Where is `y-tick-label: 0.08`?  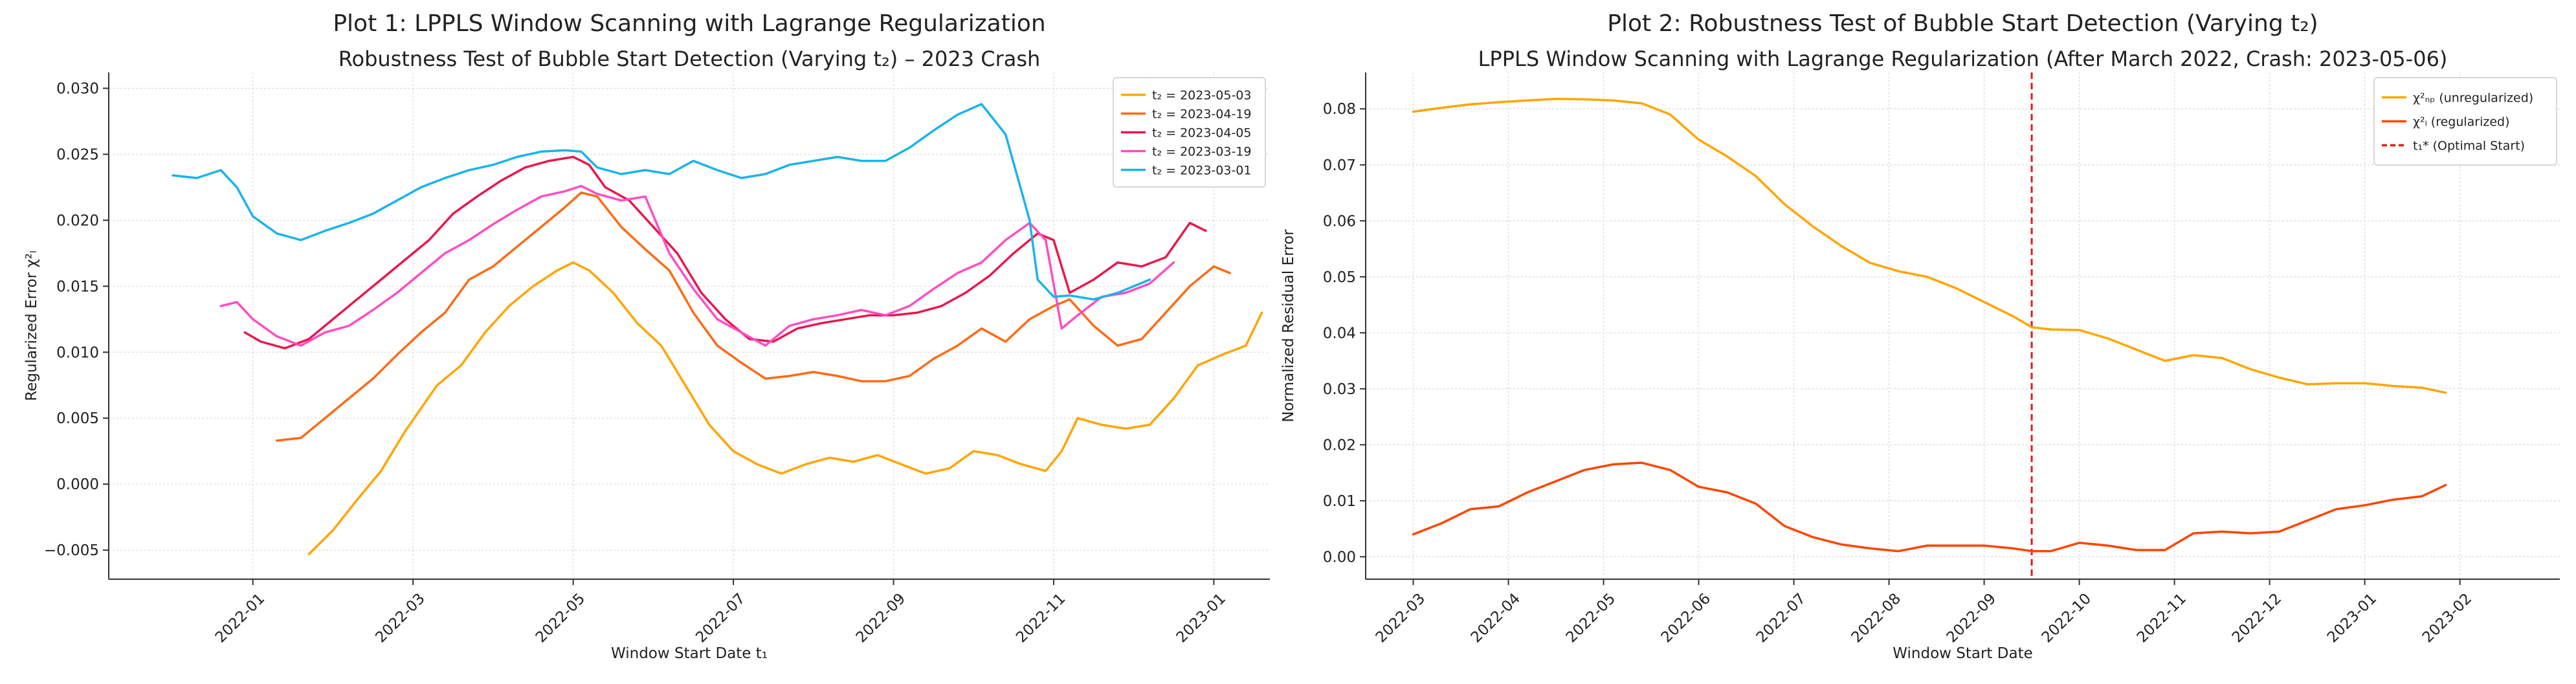 y-tick-label: 0.08 is located at coordinates (1339, 110).